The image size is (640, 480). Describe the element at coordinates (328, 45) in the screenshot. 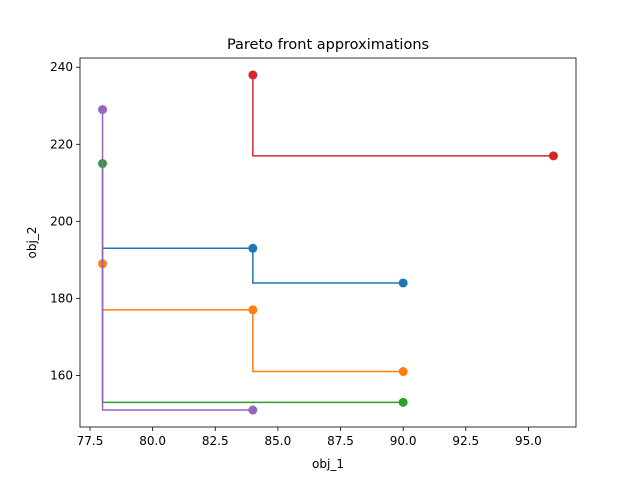

I see `chart-title: Pareto front approximations` at that location.